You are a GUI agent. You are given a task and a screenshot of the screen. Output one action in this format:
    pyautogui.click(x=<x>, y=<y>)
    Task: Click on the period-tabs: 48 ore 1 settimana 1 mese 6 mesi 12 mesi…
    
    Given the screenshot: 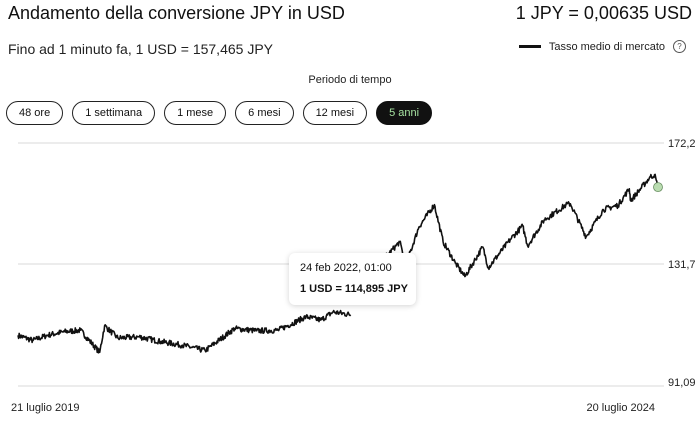 What is the action you would take?
    pyautogui.click(x=219, y=113)
    